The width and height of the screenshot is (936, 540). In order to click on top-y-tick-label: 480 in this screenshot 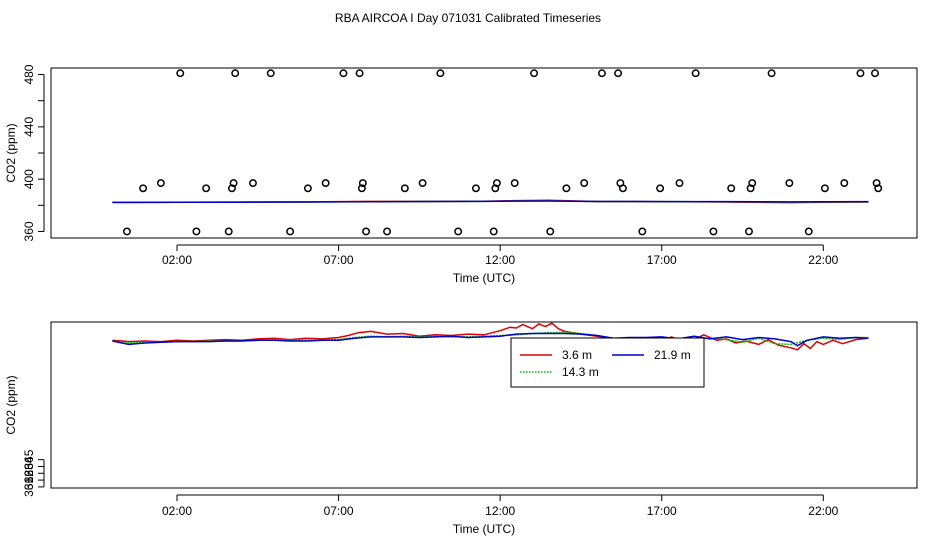, I will do `click(29, 74)`.